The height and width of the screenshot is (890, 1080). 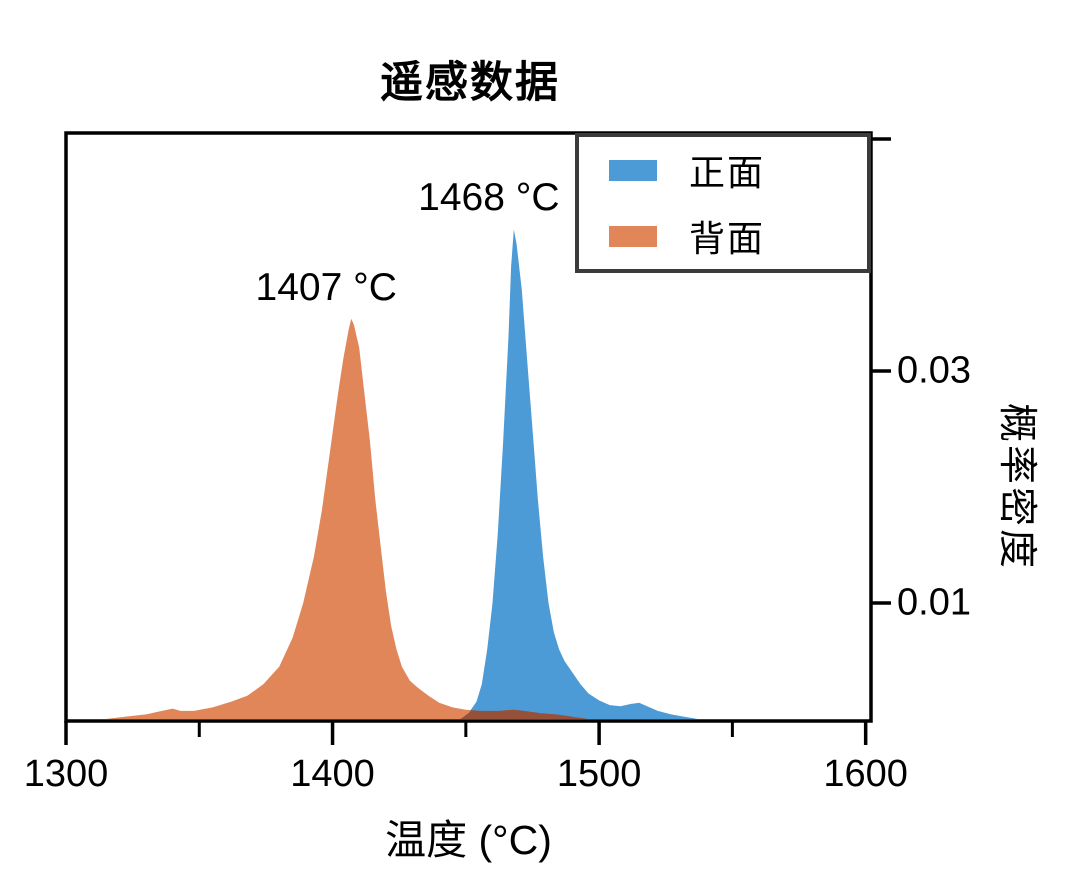 I want to click on chart-title: 遥感数据, so click(x=470, y=83).